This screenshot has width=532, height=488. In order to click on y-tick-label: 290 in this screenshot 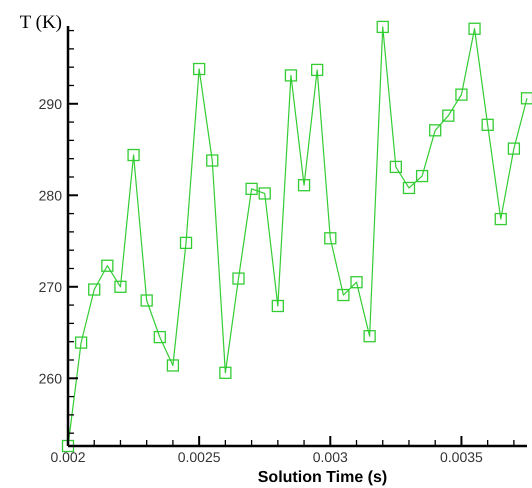, I will do `click(50, 104)`.